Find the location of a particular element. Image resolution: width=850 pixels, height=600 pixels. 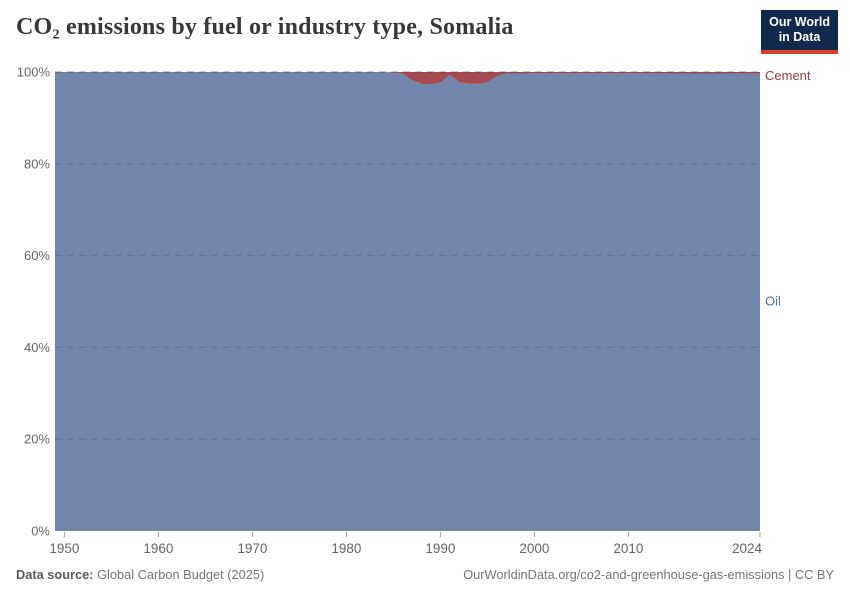

y-tick-label: 100% is located at coordinates (34, 72).